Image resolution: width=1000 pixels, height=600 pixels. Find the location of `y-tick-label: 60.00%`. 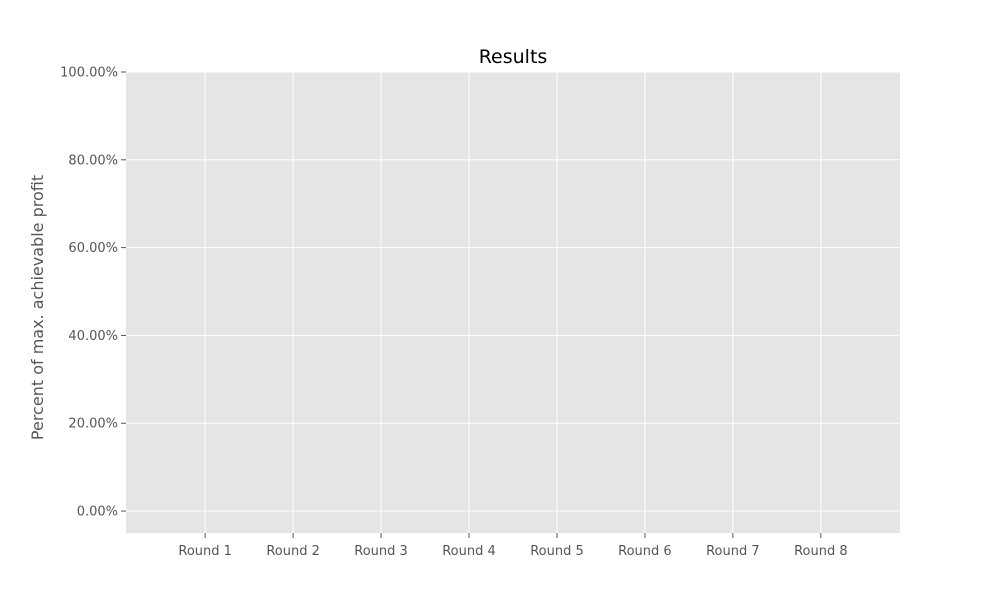

y-tick-label: 60.00% is located at coordinates (93, 248).